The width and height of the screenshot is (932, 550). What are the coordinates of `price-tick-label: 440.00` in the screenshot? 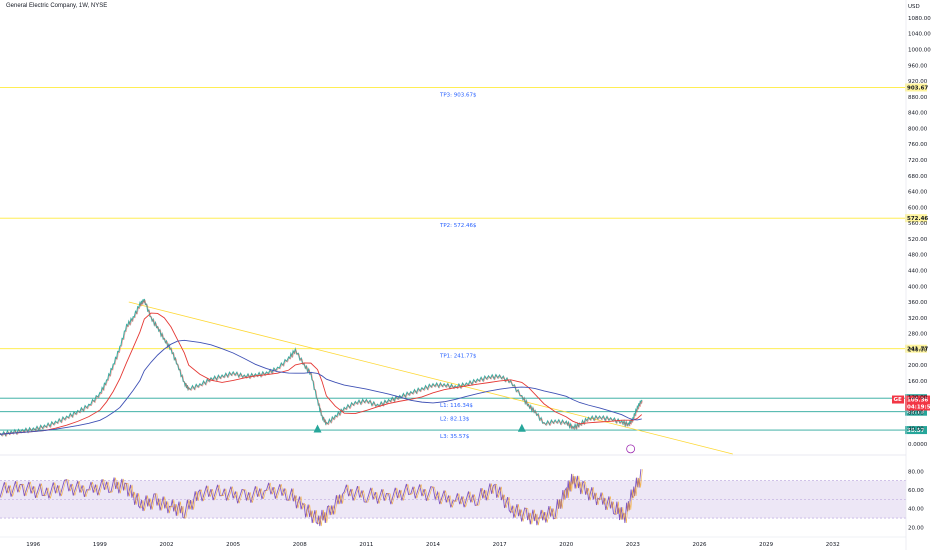 It's located at (918, 271).